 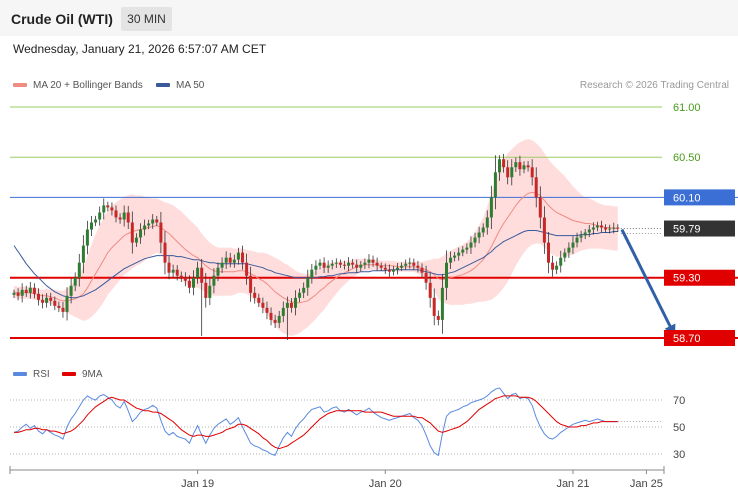 I want to click on level-tag-59.30, so click(x=699, y=277).